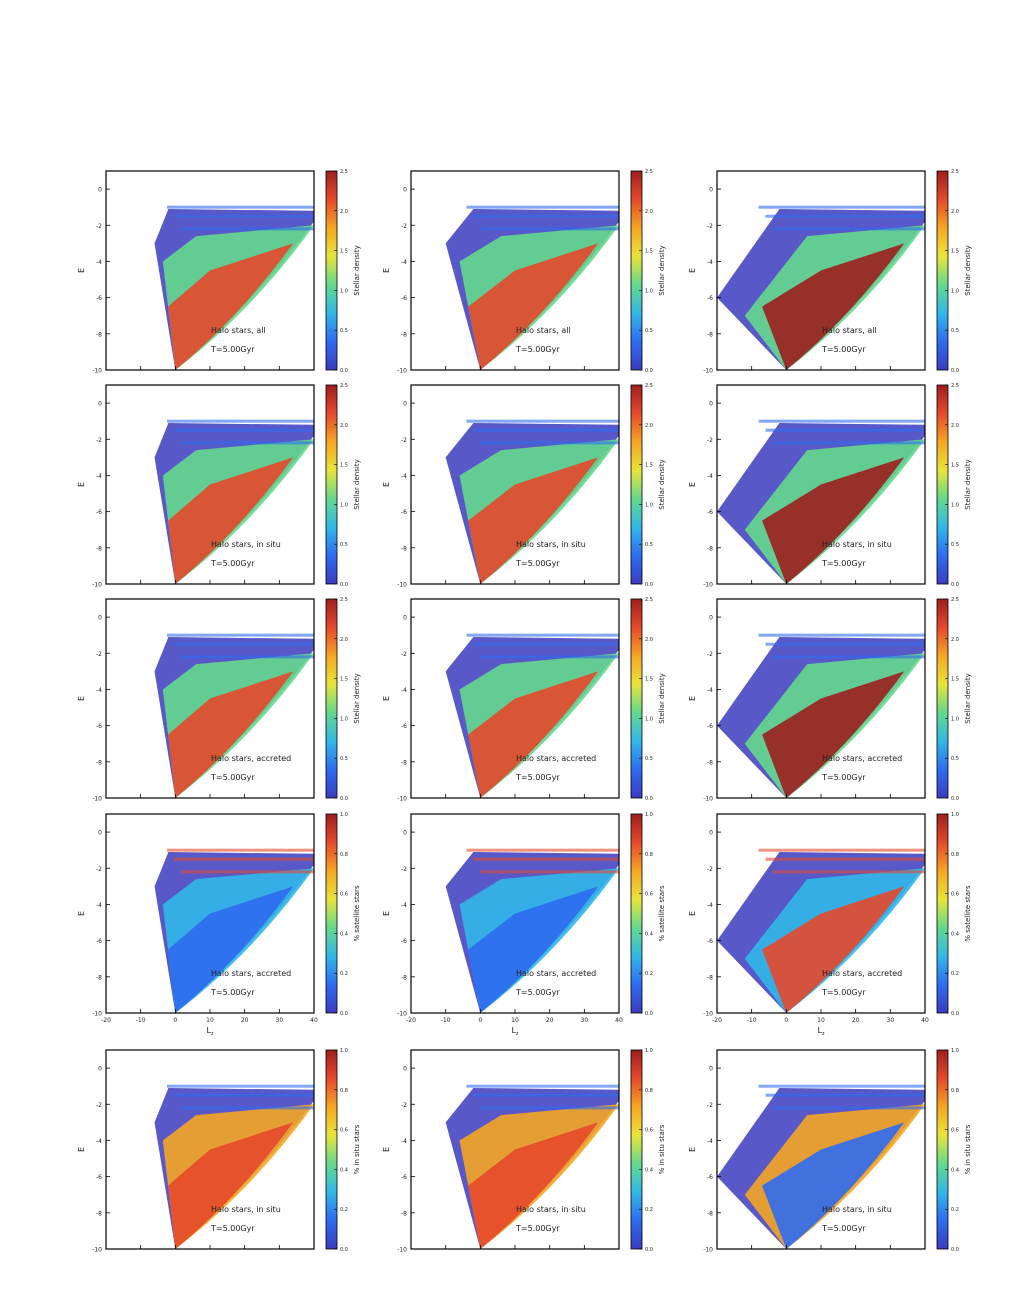 Image resolution: width=1017 pixels, height=1313 pixels. What do you see at coordinates (357, 1149) in the screenshot?
I see `colorbar-label: % in situ stars` at bounding box center [357, 1149].